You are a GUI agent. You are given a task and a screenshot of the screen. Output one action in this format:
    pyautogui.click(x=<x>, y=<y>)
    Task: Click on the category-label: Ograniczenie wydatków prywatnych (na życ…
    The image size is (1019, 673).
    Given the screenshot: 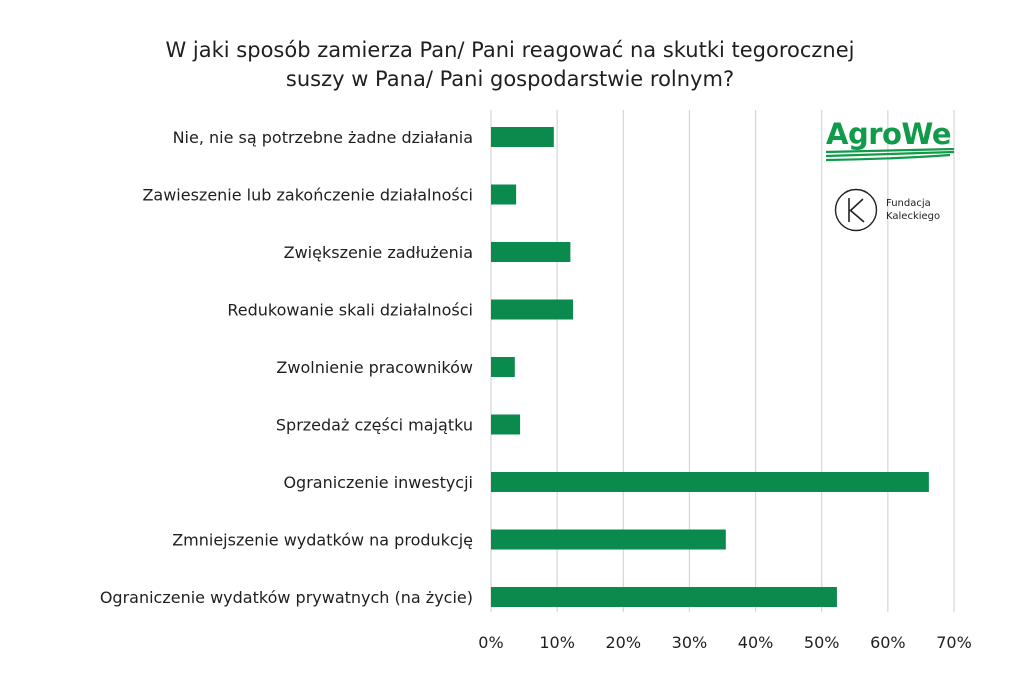 What is the action you would take?
    pyautogui.click(x=286, y=597)
    